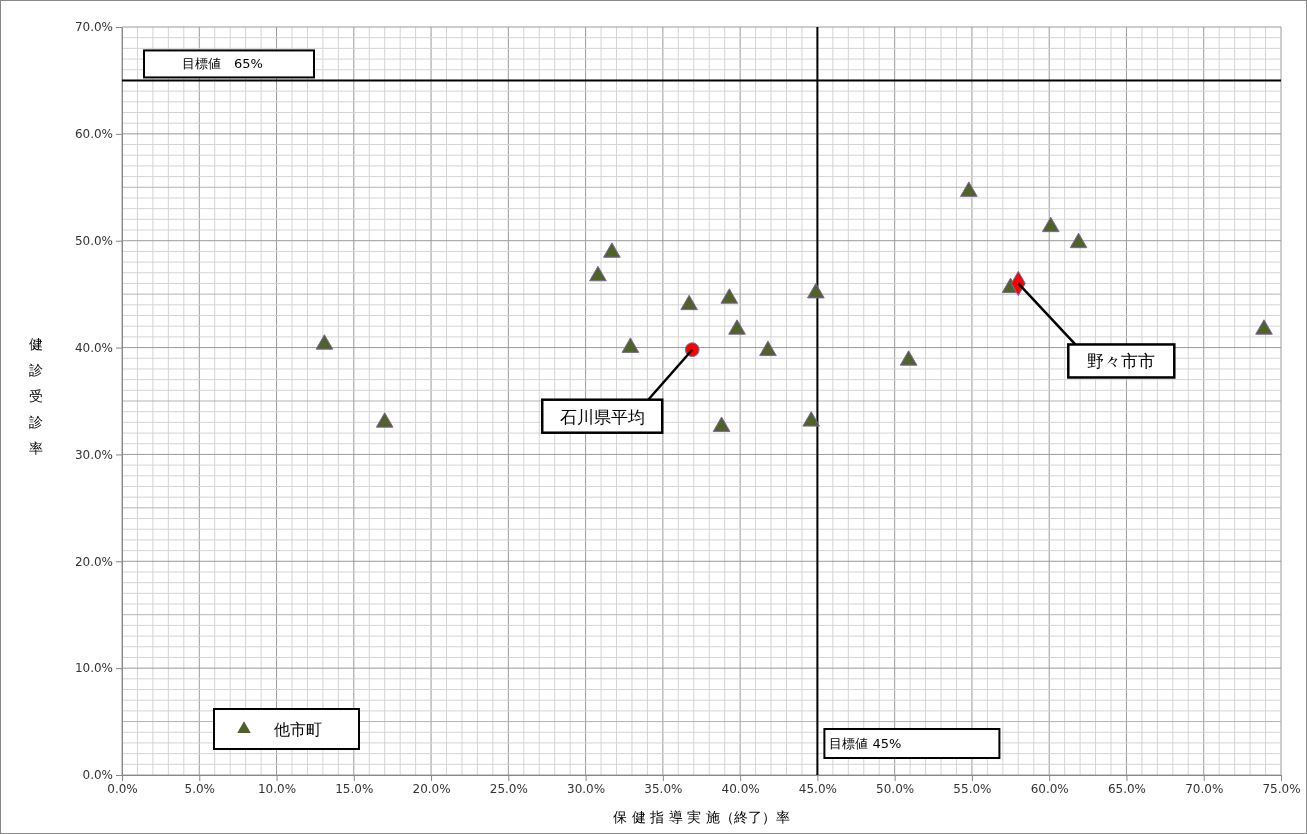 The height and width of the screenshot is (834, 1307). I want to click on x-tick-label: 20.0%, so click(431, 788).